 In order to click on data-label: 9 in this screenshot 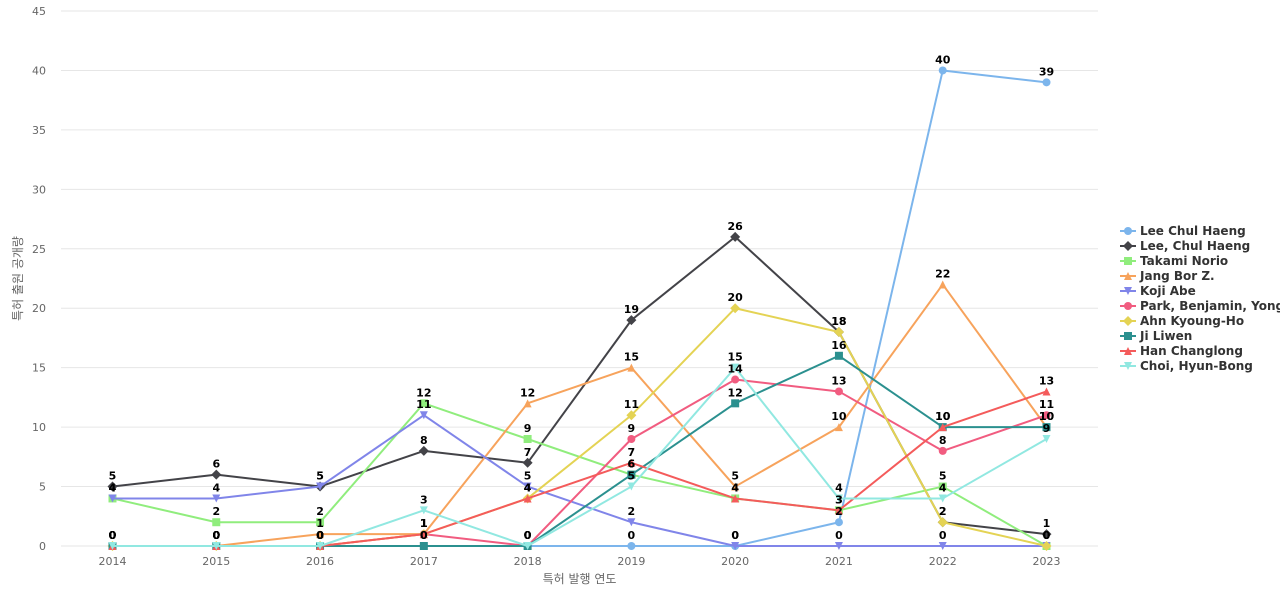, I will do `click(632, 428)`.